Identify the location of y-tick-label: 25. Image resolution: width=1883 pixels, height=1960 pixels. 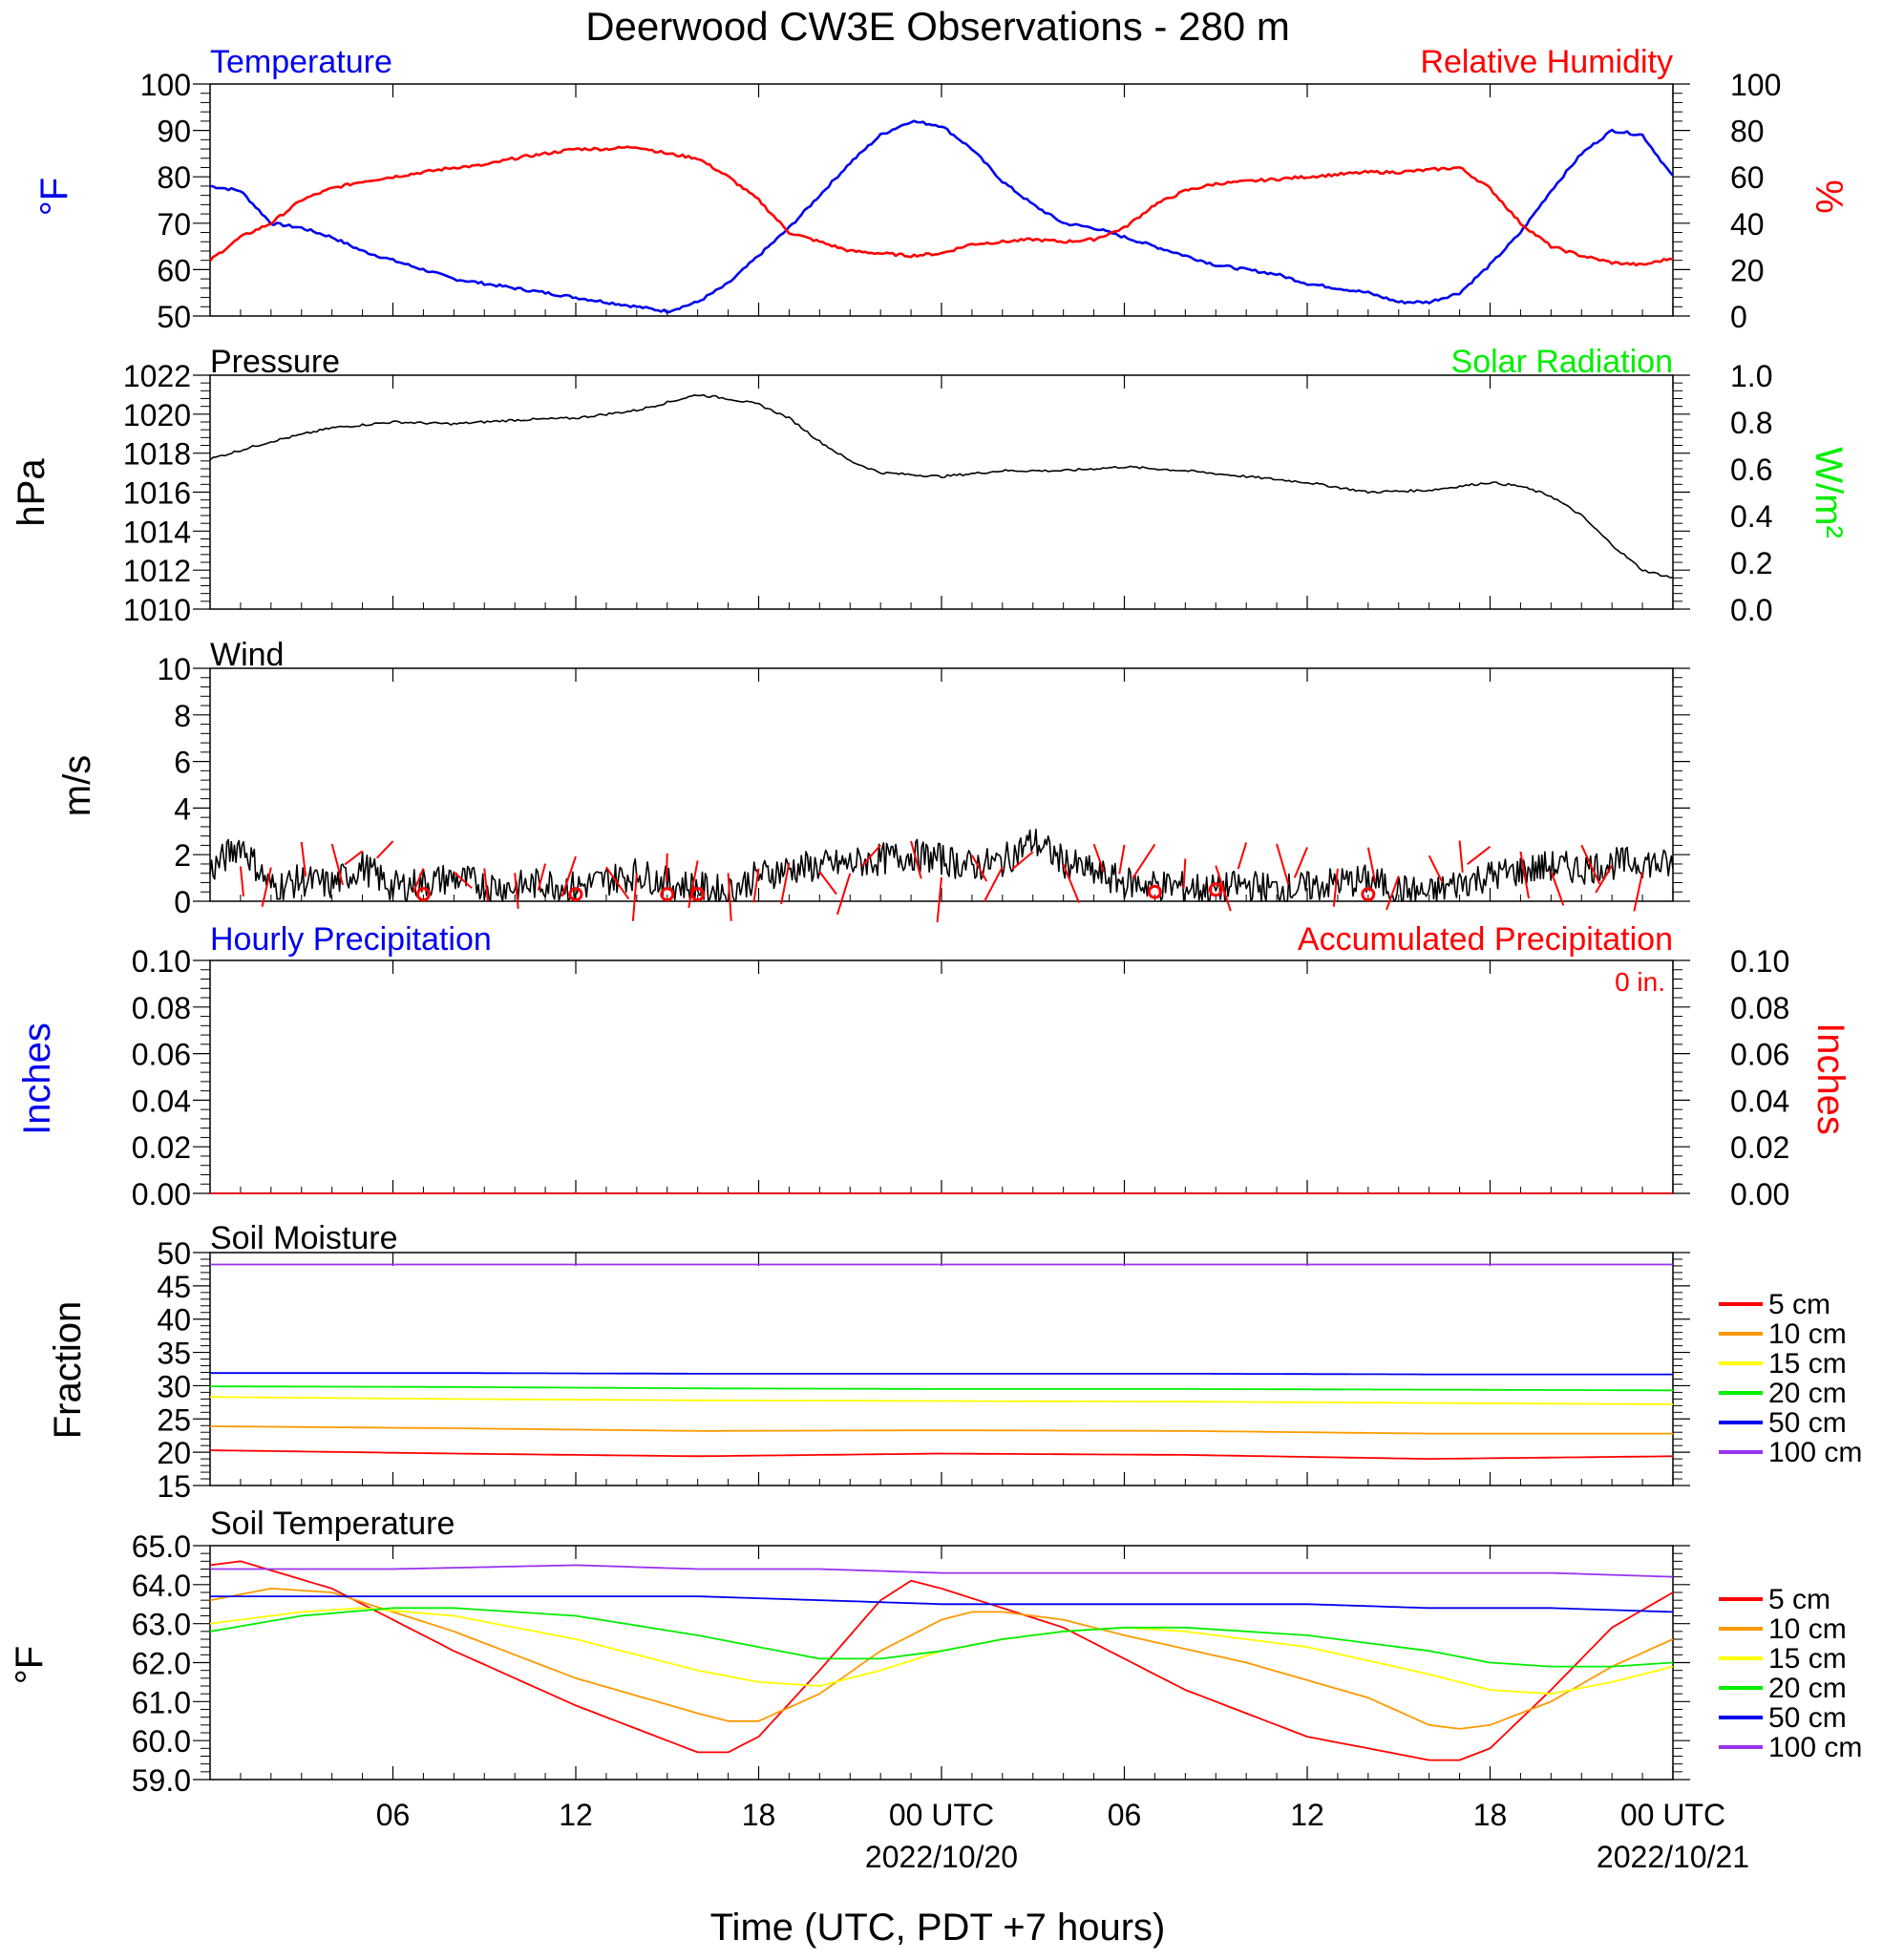
(174, 1419).